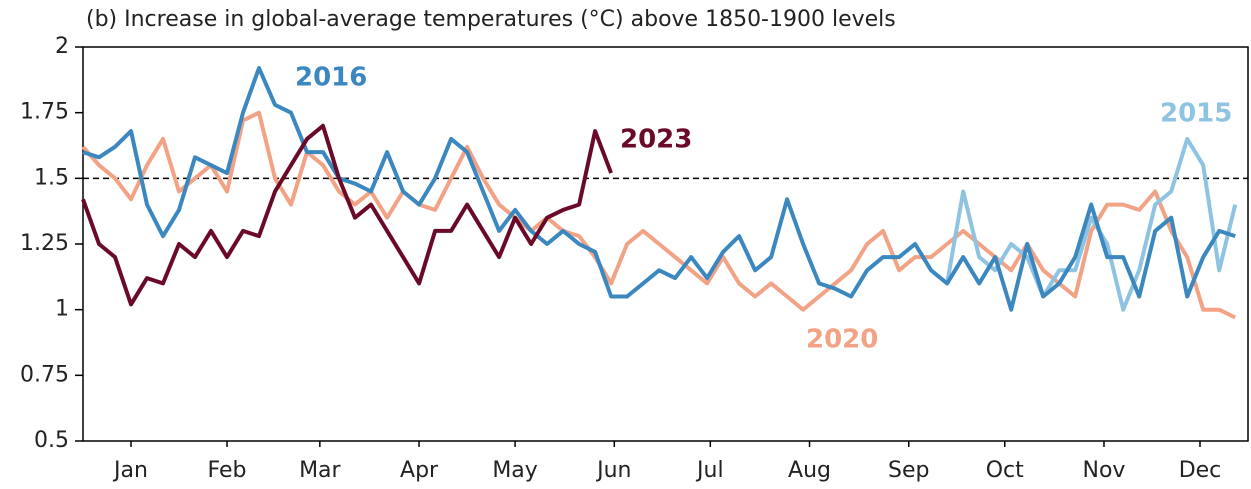 The image size is (1251, 489). What do you see at coordinates (419, 470) in the screenshot?
I see `x-tick-label: Apr` at bounding box center [419, 470].